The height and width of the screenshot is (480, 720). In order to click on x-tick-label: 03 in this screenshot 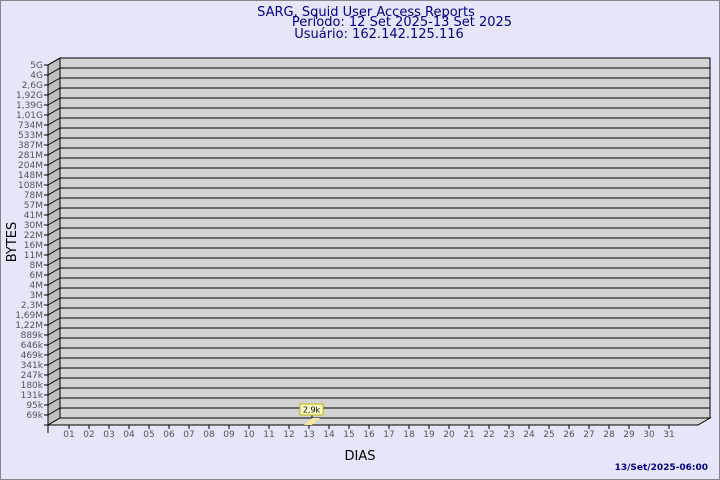, I will do `click(108, 435)`.